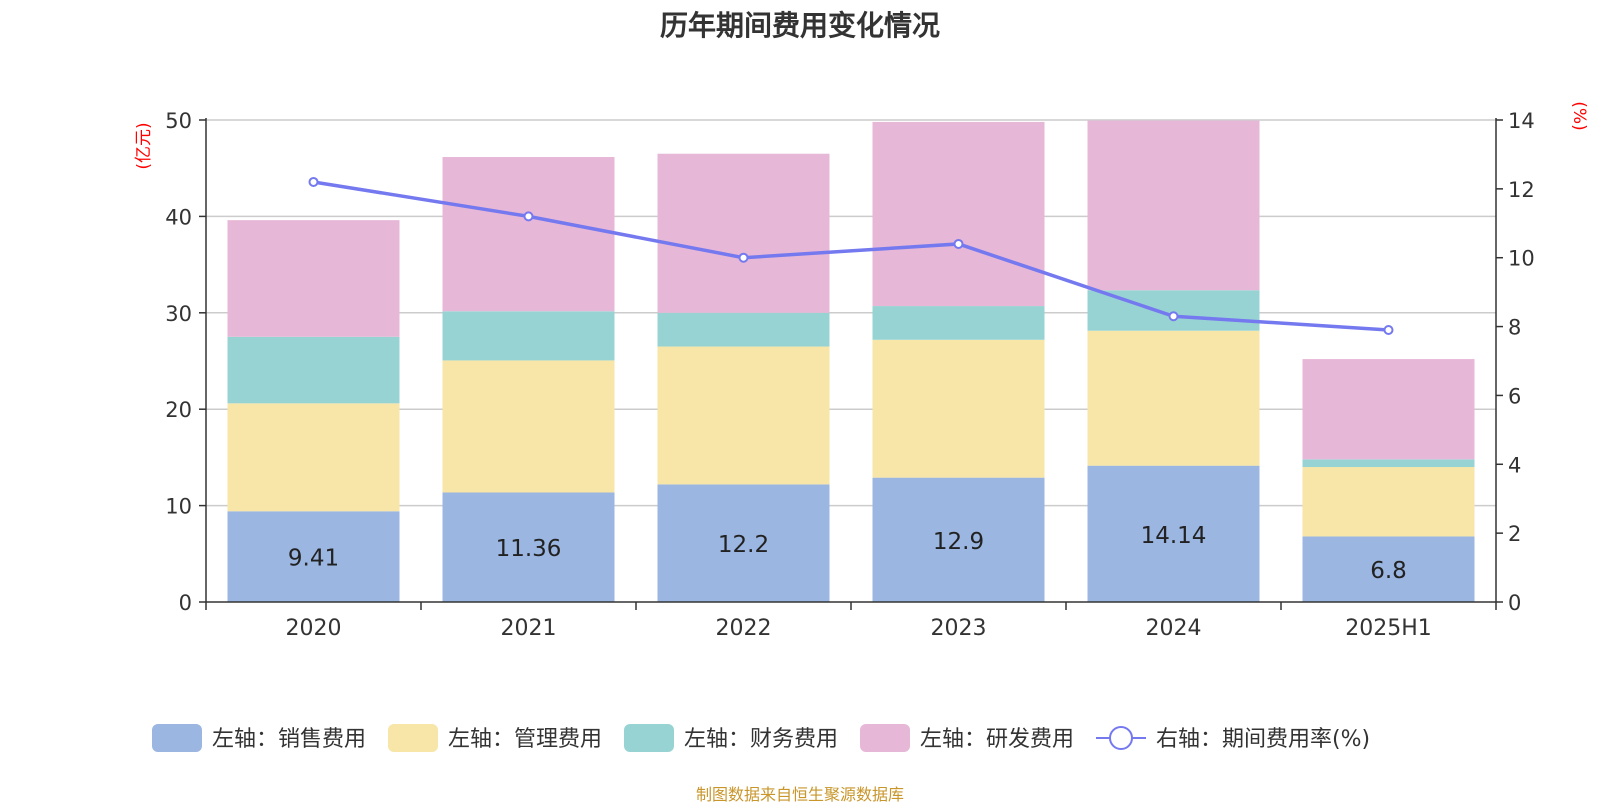 This screenshot has width=1600, height=805. What do you see at coordinates (525, 739) in the screenshot?
I see `legend-label: 左轴：管理费用` at bounding box center [525, 739].